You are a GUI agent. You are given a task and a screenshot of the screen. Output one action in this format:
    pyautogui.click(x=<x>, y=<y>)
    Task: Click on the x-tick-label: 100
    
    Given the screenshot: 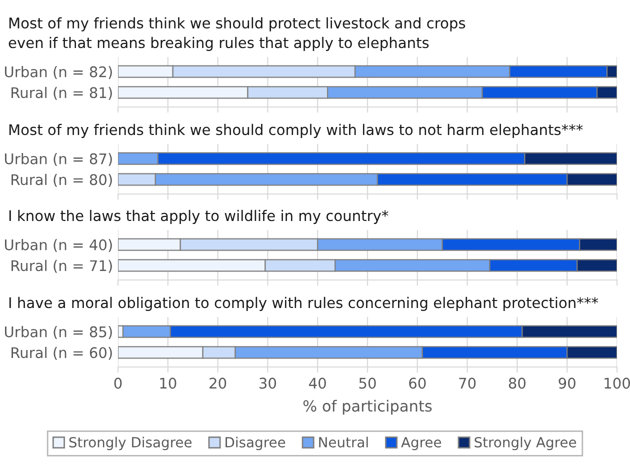 What is the action you would take?
    pyautogui.click(x=617, y=383)
    